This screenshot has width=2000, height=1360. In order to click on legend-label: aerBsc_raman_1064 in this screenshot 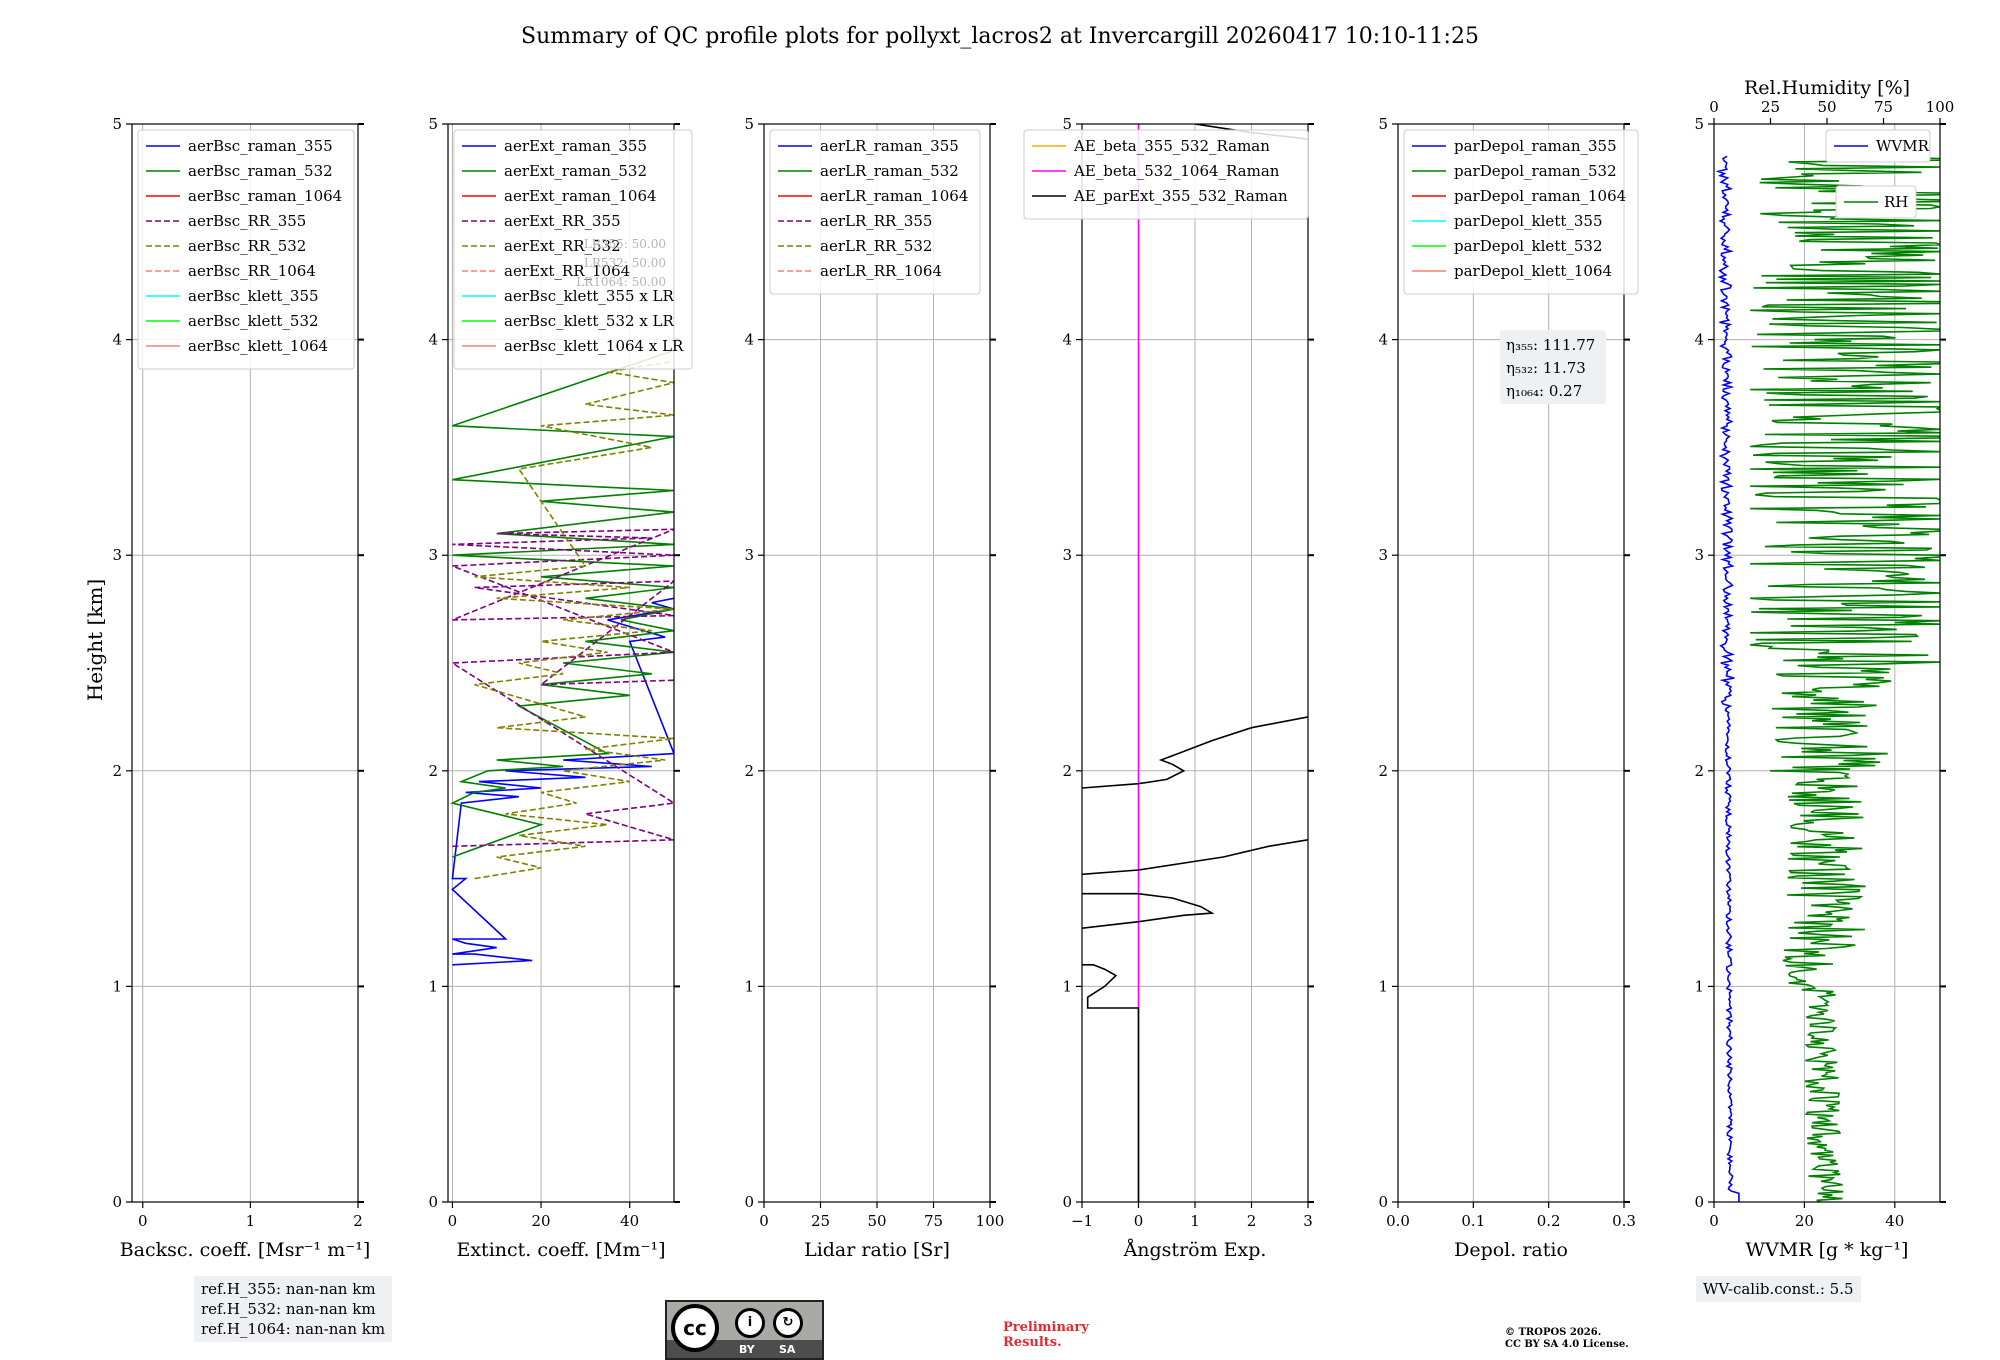, I will do `click(265, 196)`.